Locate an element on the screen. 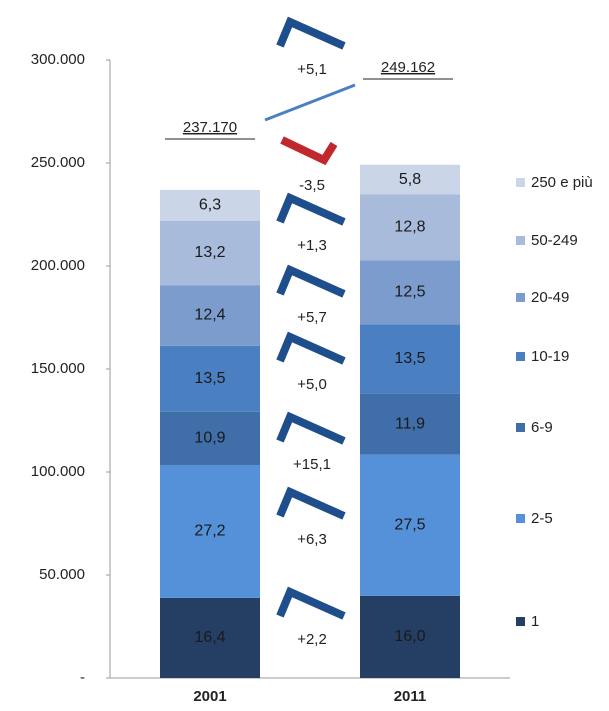  legend-label: 6-9 is located at coordinates (542, 427).